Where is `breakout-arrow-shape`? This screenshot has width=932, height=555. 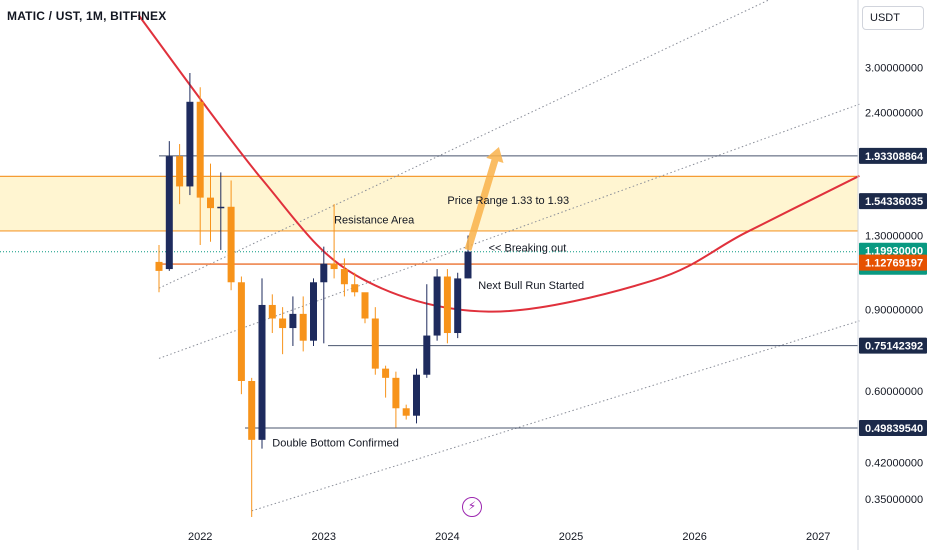
breakout-arrow-shape is located at coordinates (484, 199).